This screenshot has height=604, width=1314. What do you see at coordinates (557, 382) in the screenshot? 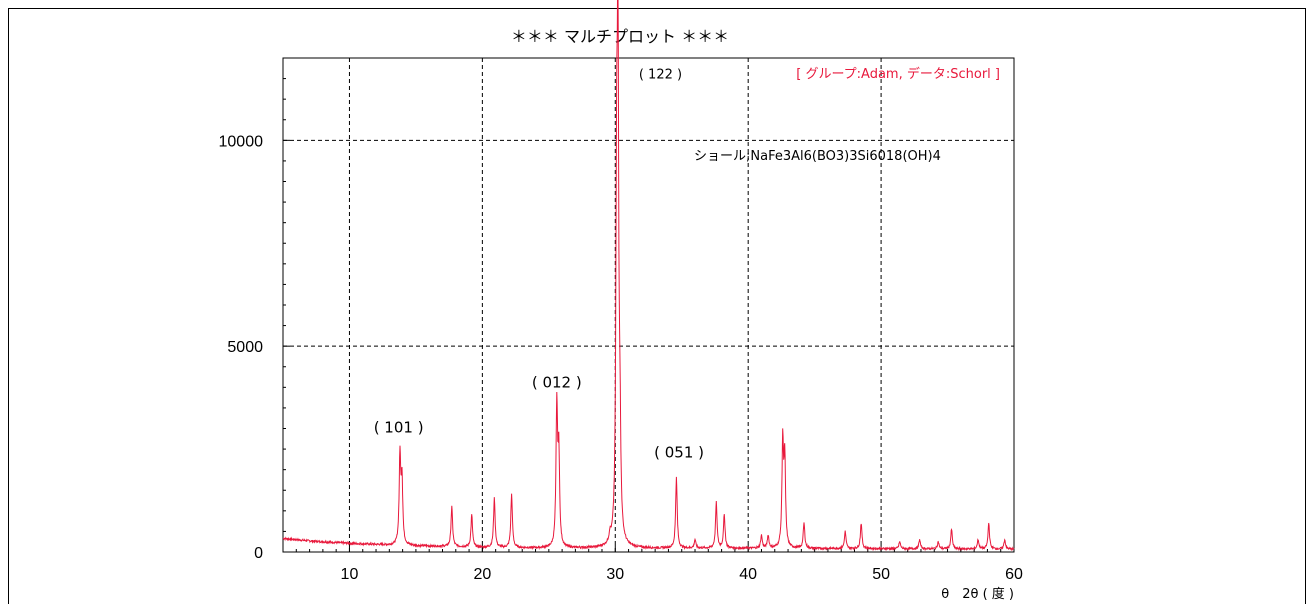
I see `peak-label: ( 012 )` at bounding box center [557, 382].